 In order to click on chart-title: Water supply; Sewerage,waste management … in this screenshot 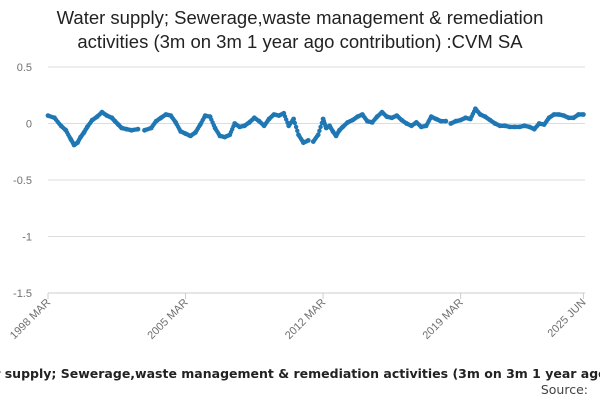, I will do `click(300, 30)`.